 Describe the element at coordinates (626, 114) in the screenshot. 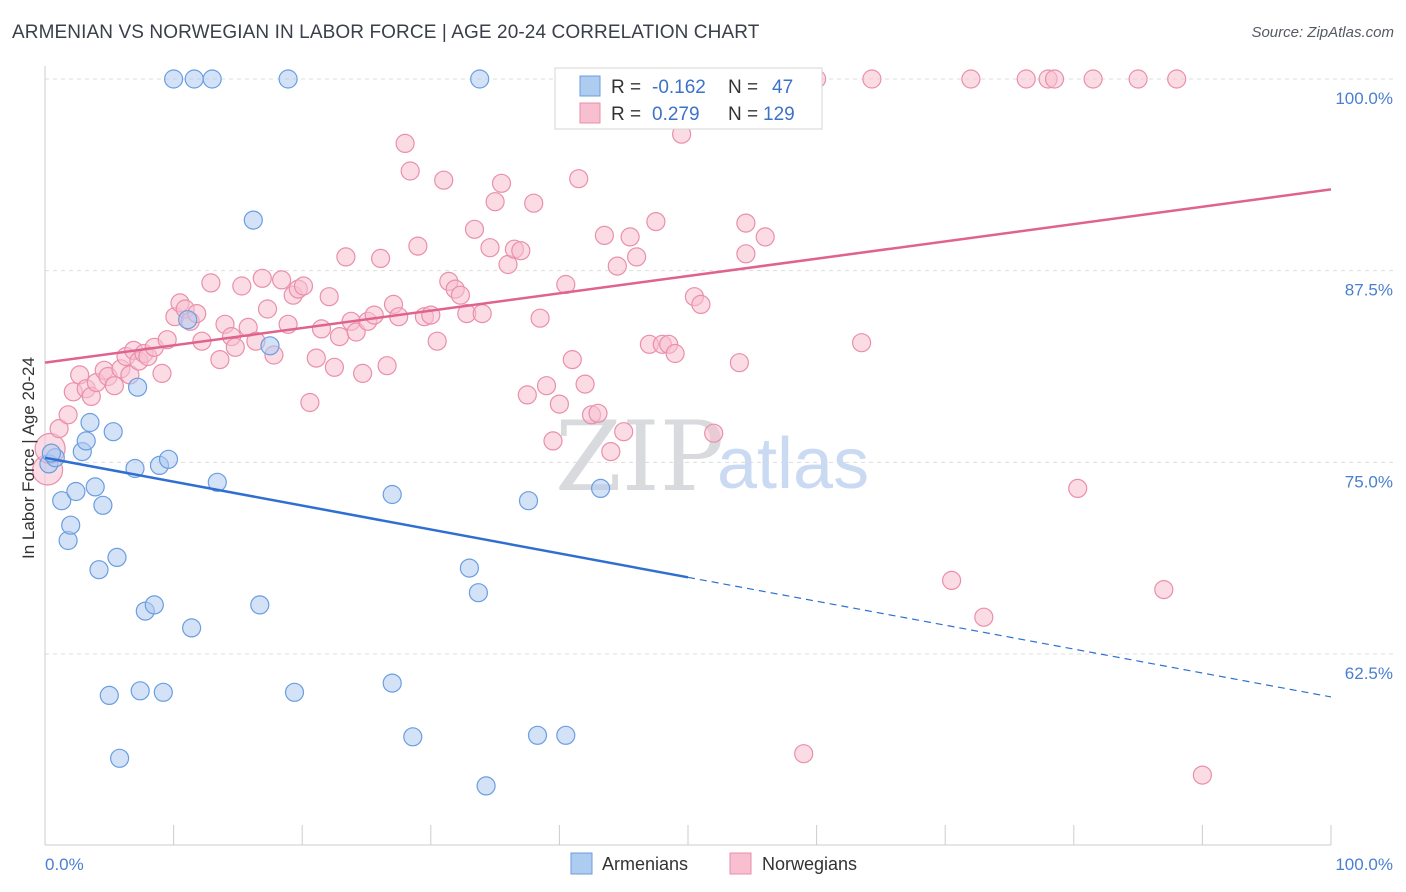

I see `legend-r-label-norwegians: R =` at that location.